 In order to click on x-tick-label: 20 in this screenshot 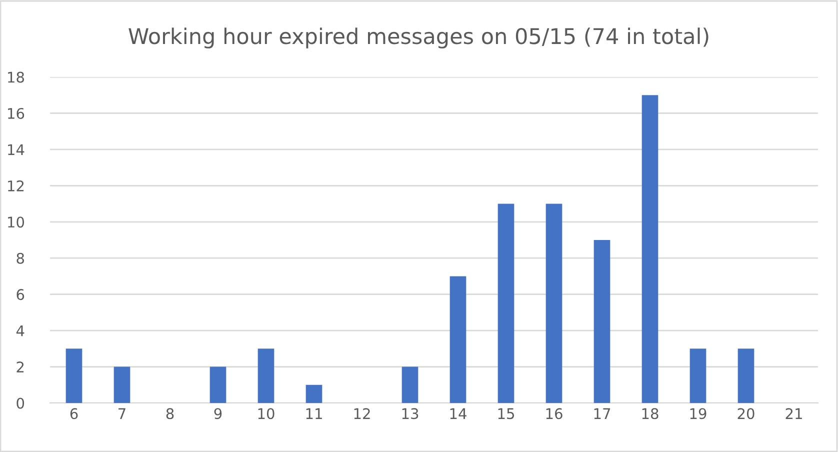, I will do `click(746, 414)`.